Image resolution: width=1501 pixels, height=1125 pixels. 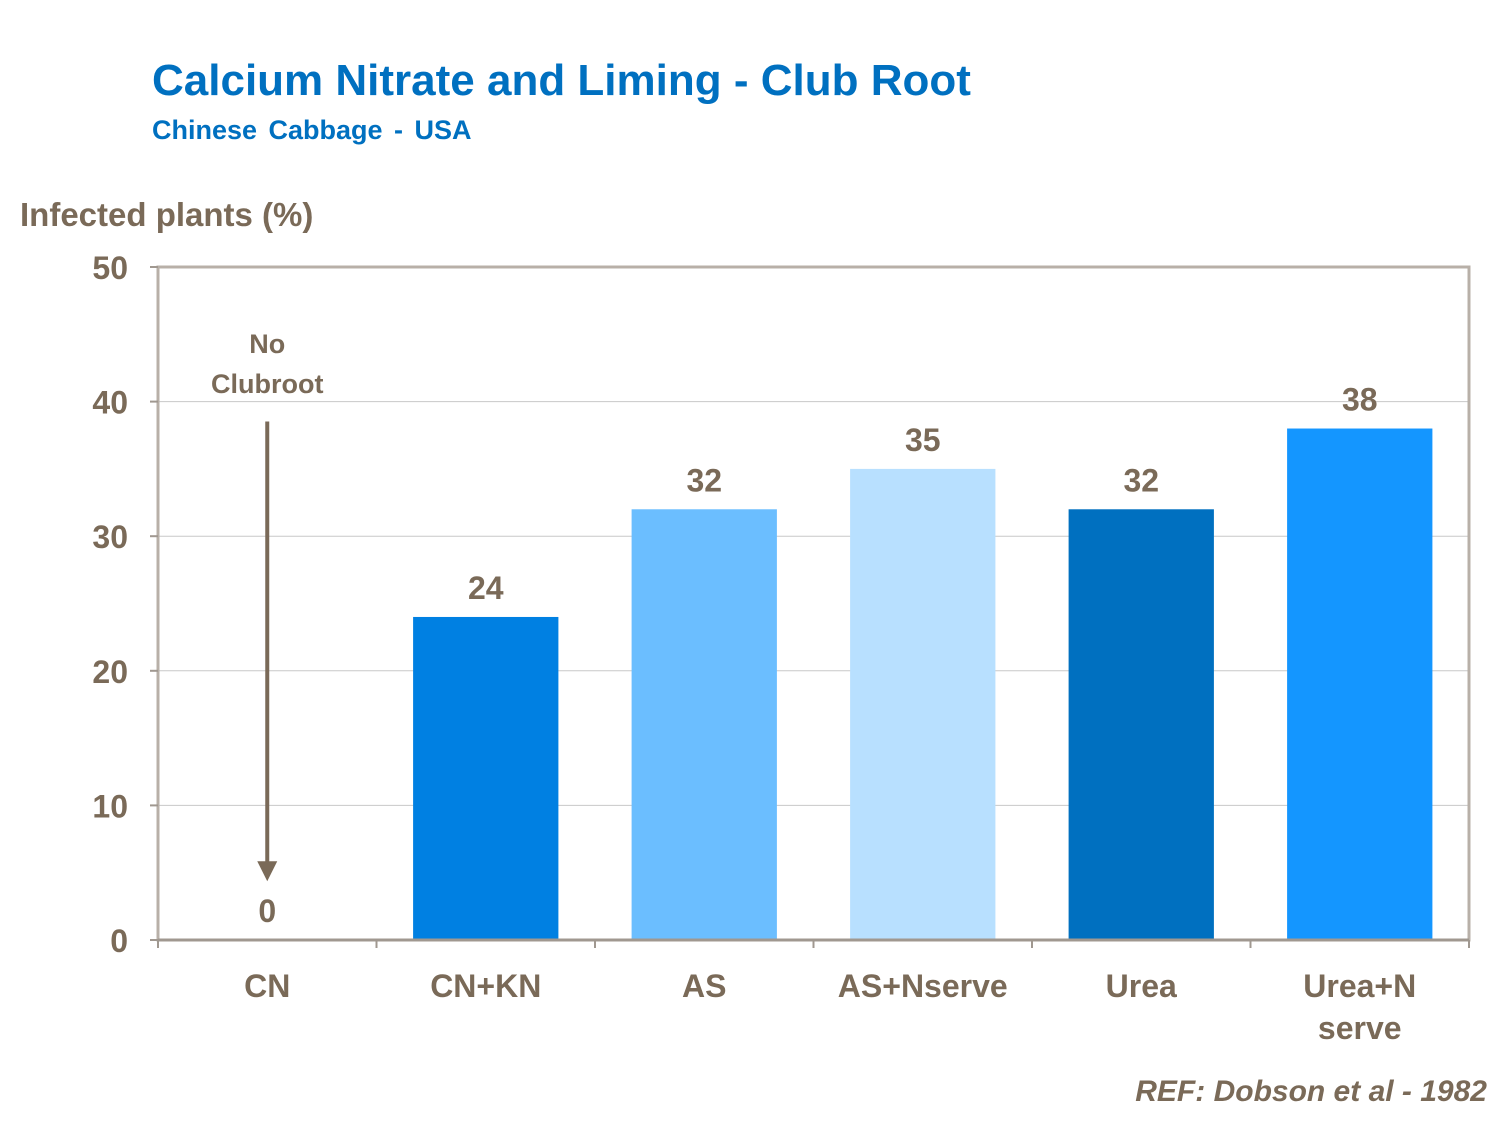 What do you see at coordinates (119, 941) in the screenshot?
I see `y-tick-label: 0` at bounding box center [119, 941].